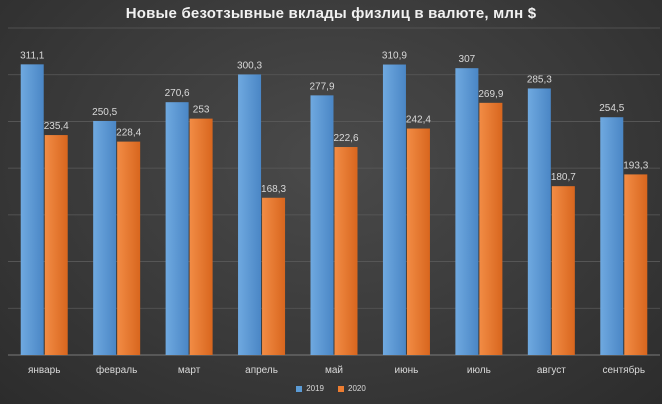  What do you see at coordinates (345, 138) in the screenshot?
I see `data-label-2020-май: 222,6` at bounding box center [345, 138].